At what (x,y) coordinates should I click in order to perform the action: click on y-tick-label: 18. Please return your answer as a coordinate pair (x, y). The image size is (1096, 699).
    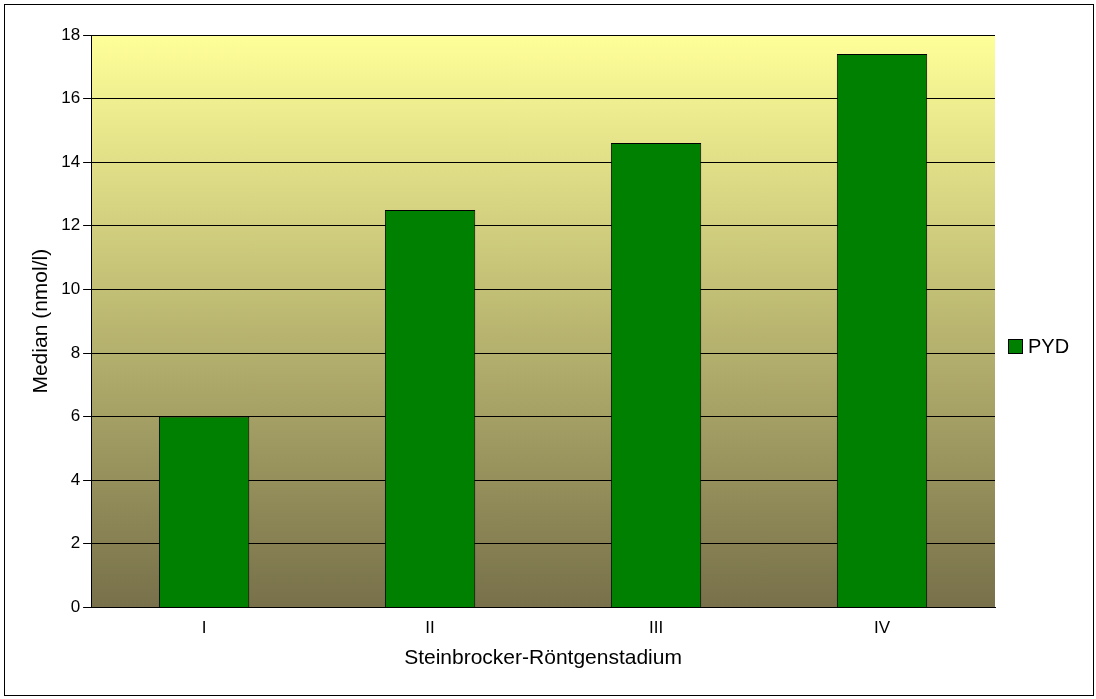
    Looking at the image, I should click on (71, 34).